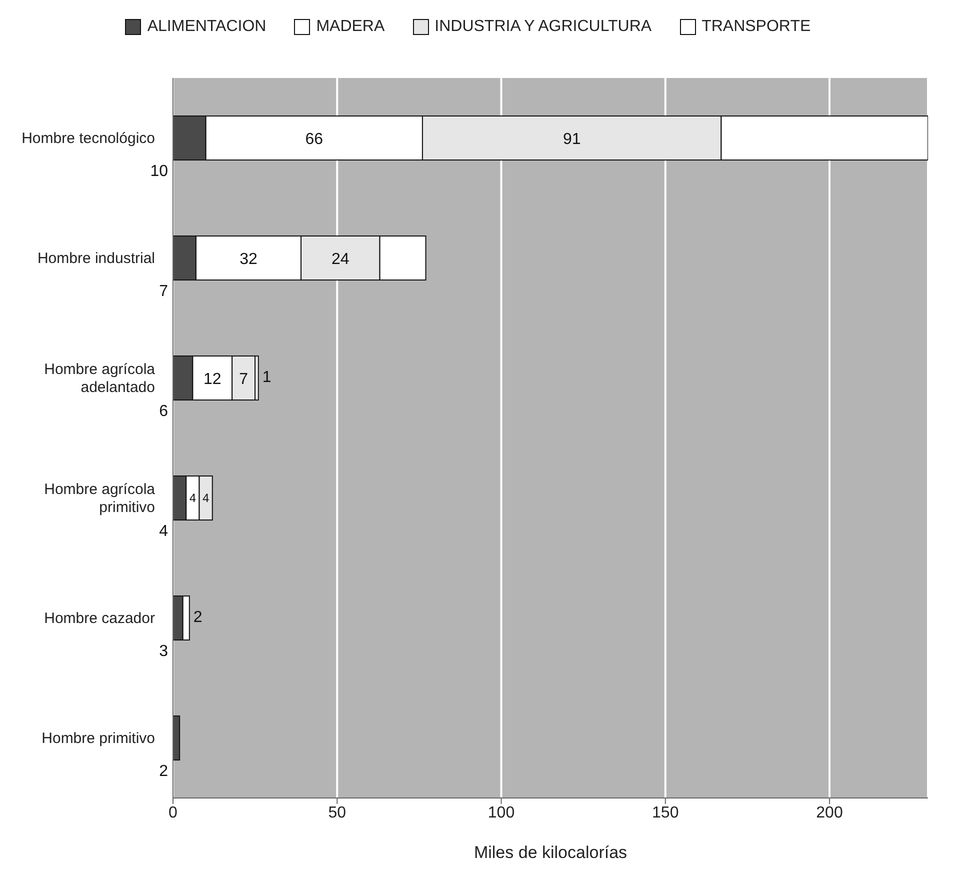 The image size is (966, 887). I want to click on y-tick-label: Hombre agrícola adelantado, so click(100, 378).